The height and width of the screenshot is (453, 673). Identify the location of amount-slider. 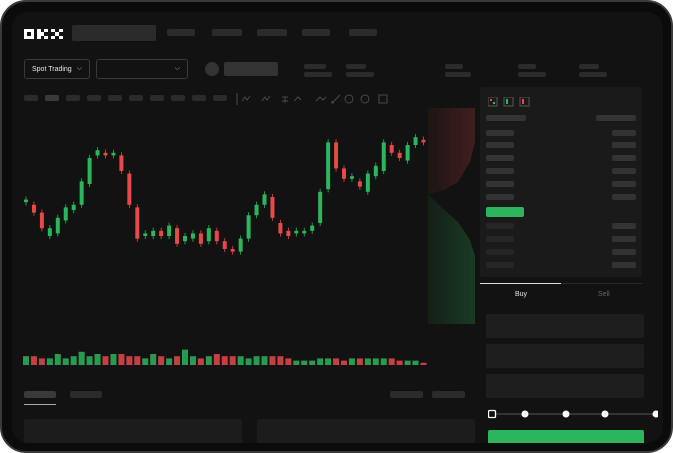
(573, 412).